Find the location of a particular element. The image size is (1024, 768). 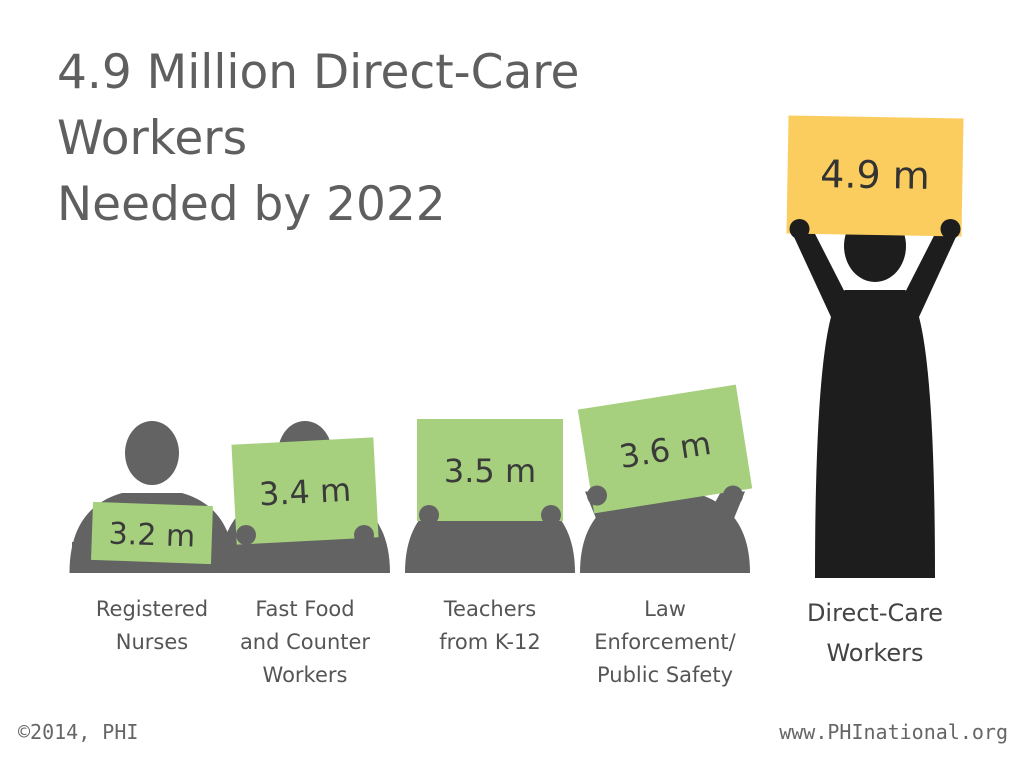

category-label-line: Registered is located at coordinates (152, 609).